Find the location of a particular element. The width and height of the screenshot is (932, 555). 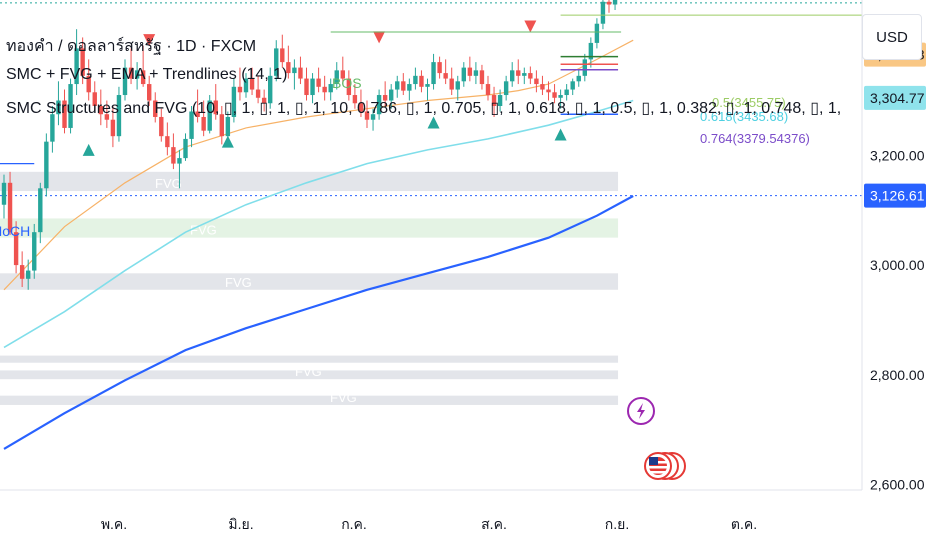

price-axis-panel is located at coordinates (897, 275).